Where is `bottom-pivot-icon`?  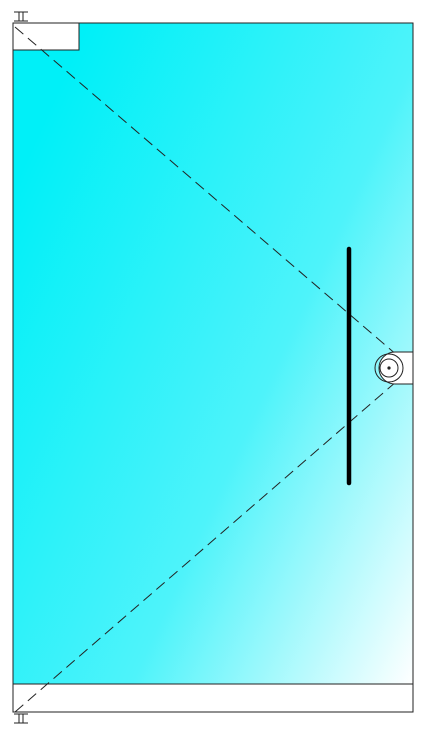
bottom-pivot-icon is located at coordinates (21, 718).